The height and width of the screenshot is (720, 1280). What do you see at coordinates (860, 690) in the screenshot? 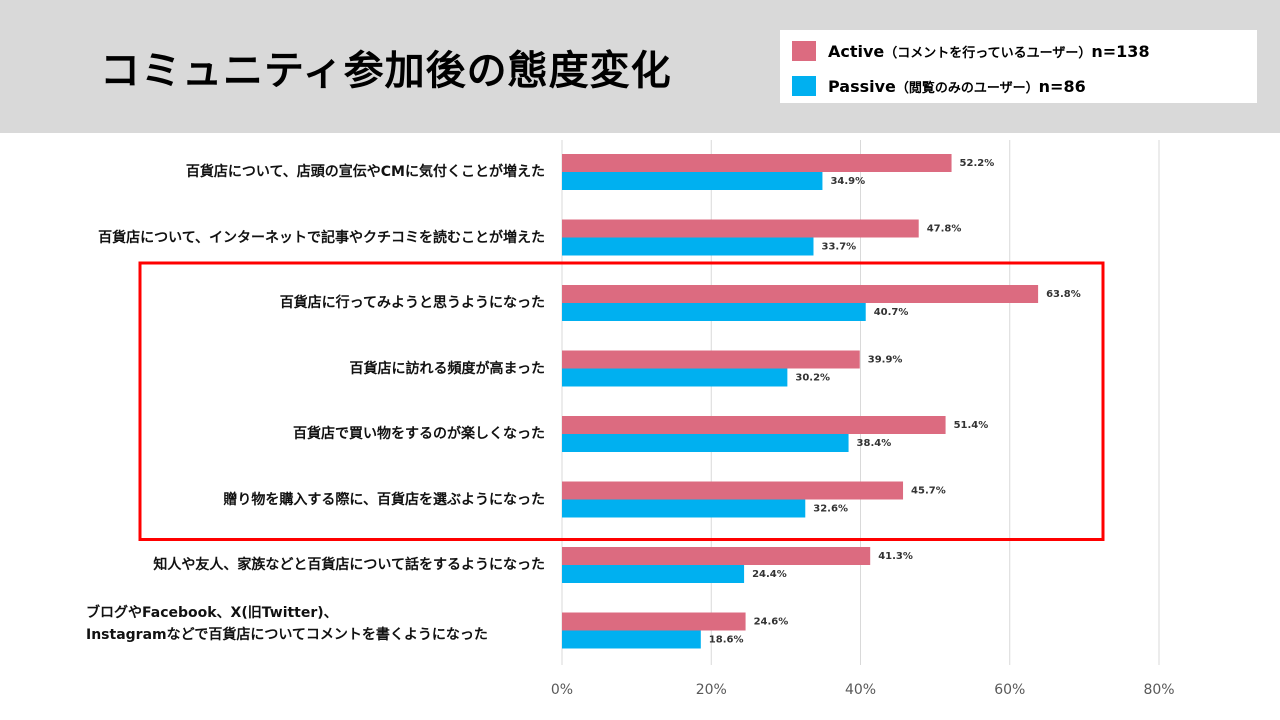
I see `x-tick-label: 40%` at bounding box center [860, 690].